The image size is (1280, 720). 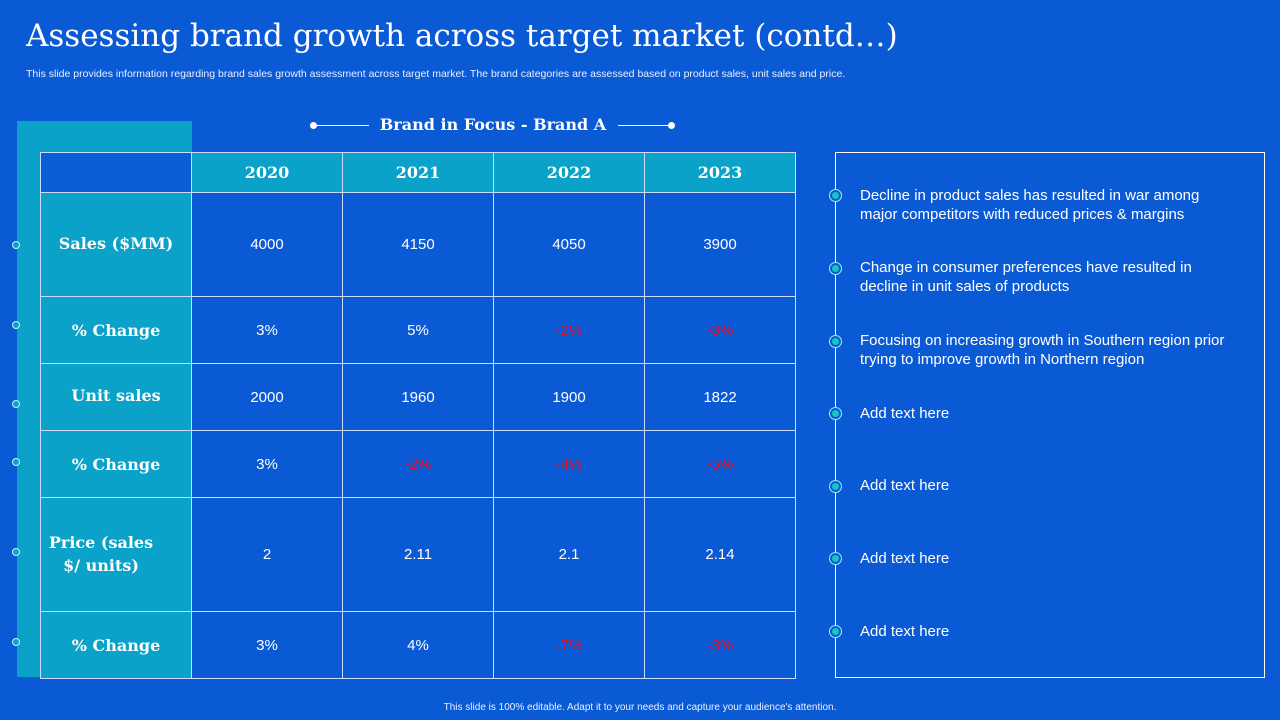 What do you see at coordinates (267, 244) in the screenshot?
I see `table-cell: 4000` at bounding box center [267, 244].